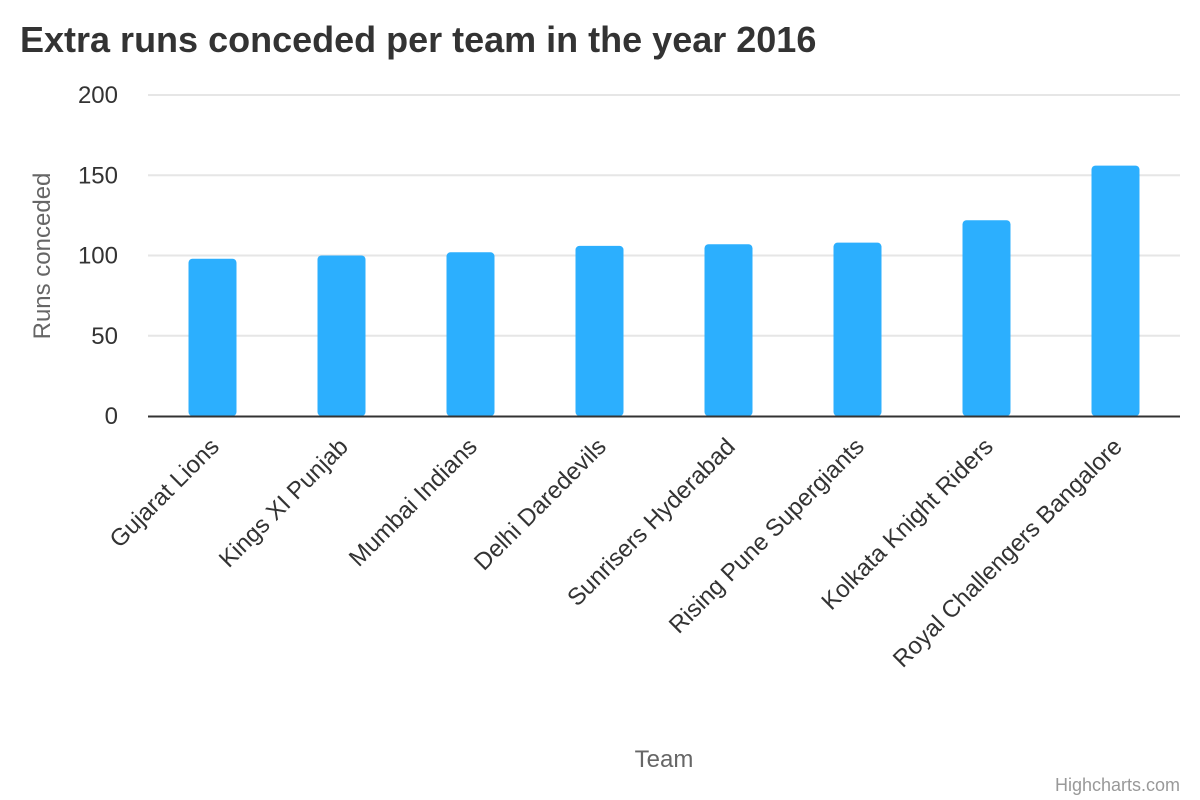  I want to click on y-axis-ticks: 0 50 100 150 200, so click(98, 256).